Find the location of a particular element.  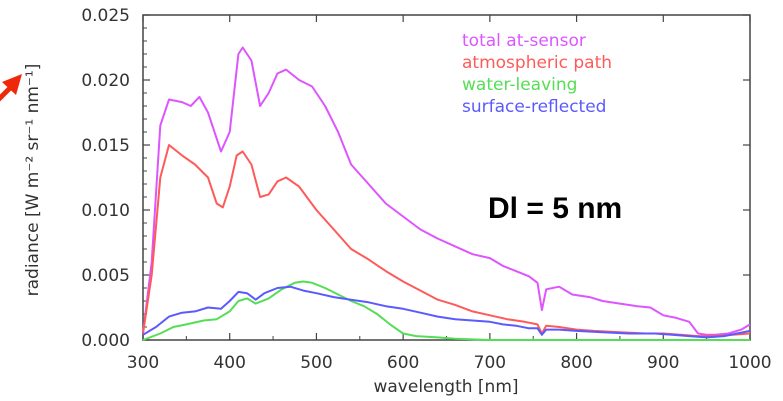

x-tick-label: 600 is located at coordinates (403, 363).